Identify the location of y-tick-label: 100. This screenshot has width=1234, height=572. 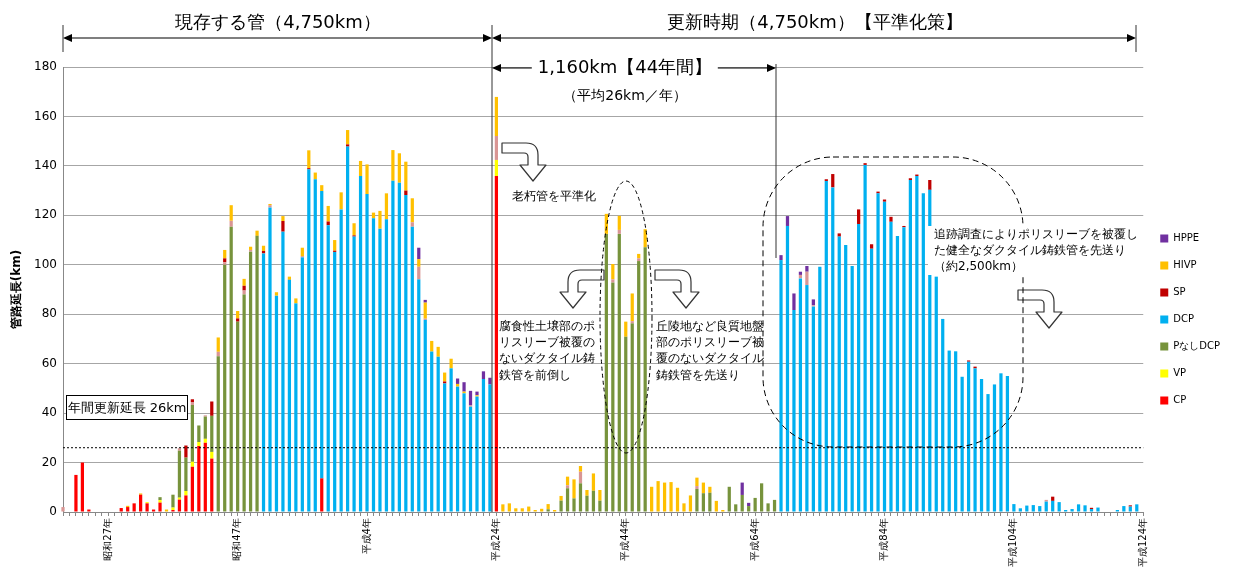
(45, 263).